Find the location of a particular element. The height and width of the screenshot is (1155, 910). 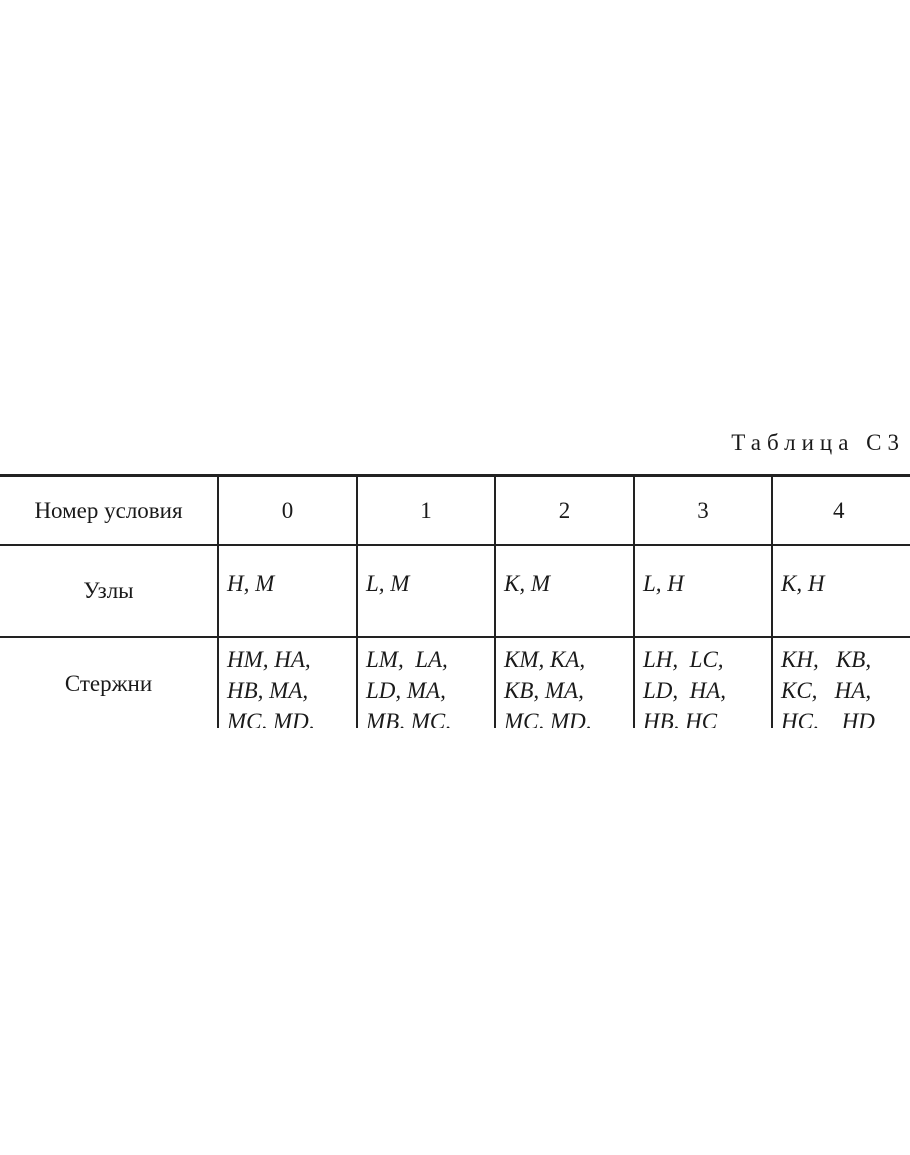

rods-cell-3: LH, LC, LD, HA, HB, HC is located at coordinates (703, 682).